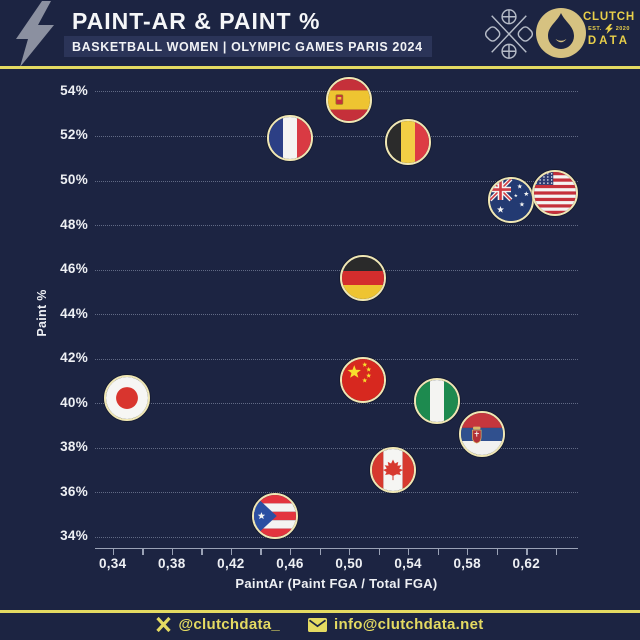  What do you see at coordinates (74, 90) in the screenshot?
I see `y-tick-label: 54%` at bounding box center [74, 90].